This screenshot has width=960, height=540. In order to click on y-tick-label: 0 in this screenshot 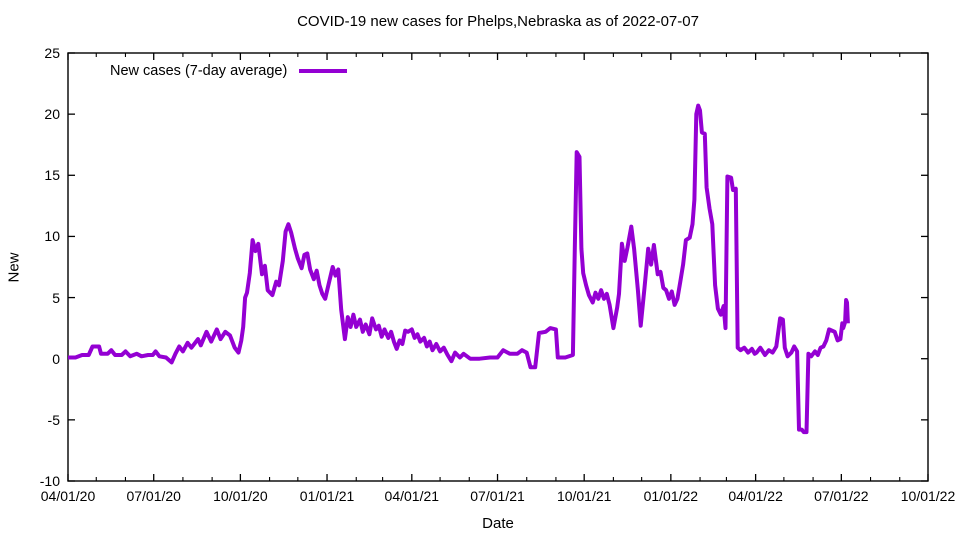, I will do `click(56, 358)`.